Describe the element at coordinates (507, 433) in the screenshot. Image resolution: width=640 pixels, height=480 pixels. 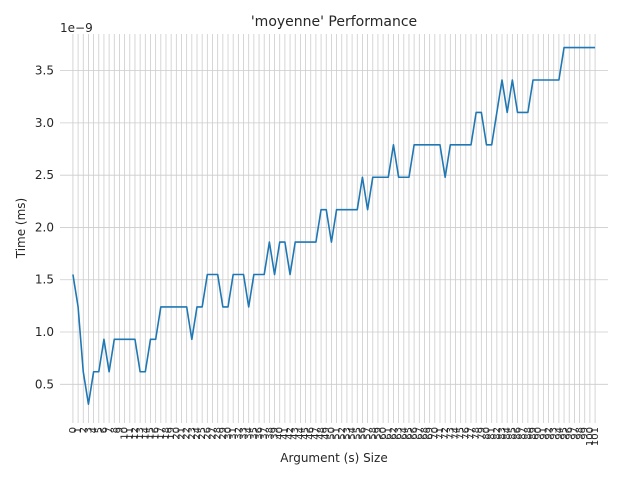
I see `x-tick-label: 84` at that location.